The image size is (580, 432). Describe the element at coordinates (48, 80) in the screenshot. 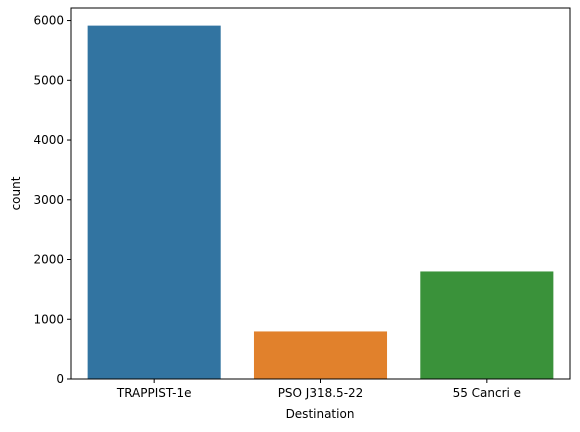

I see `y-tick-label: 5000` at that location.